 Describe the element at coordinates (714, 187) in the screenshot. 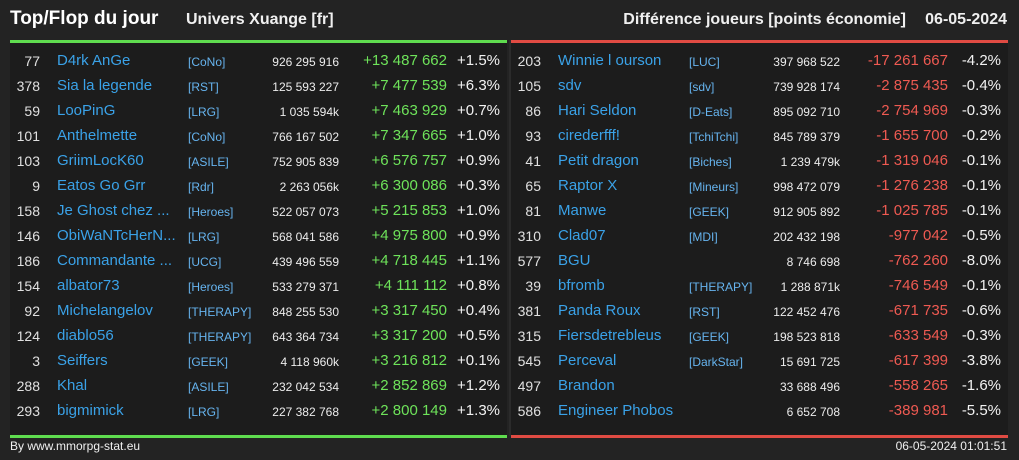

I see `guild-tag-link: [Mineurs]` at that location.